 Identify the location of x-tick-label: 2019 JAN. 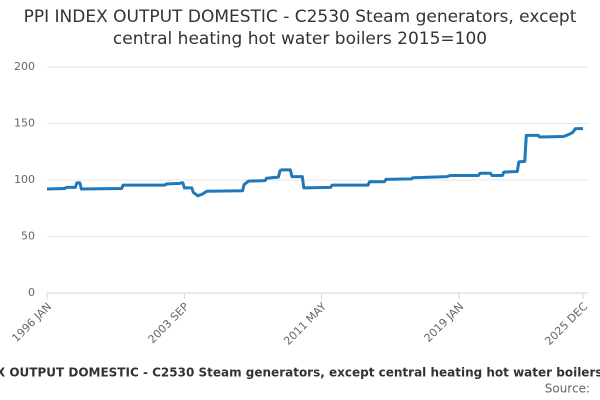
(444, 322).